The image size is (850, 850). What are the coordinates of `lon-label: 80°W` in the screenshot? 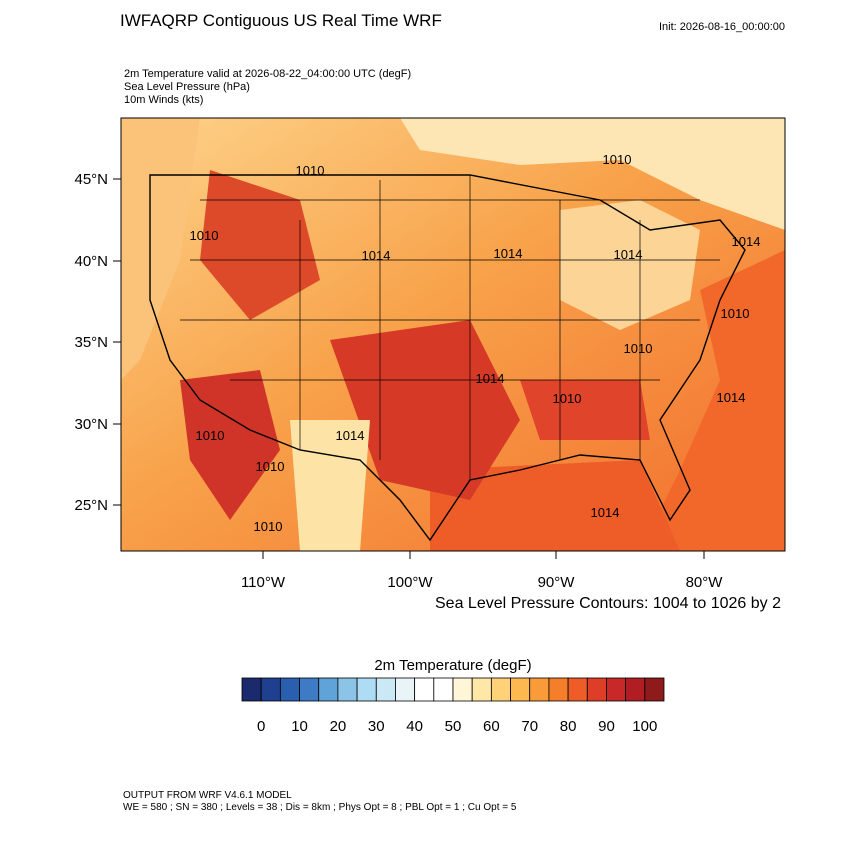 It's located at (705, 582).